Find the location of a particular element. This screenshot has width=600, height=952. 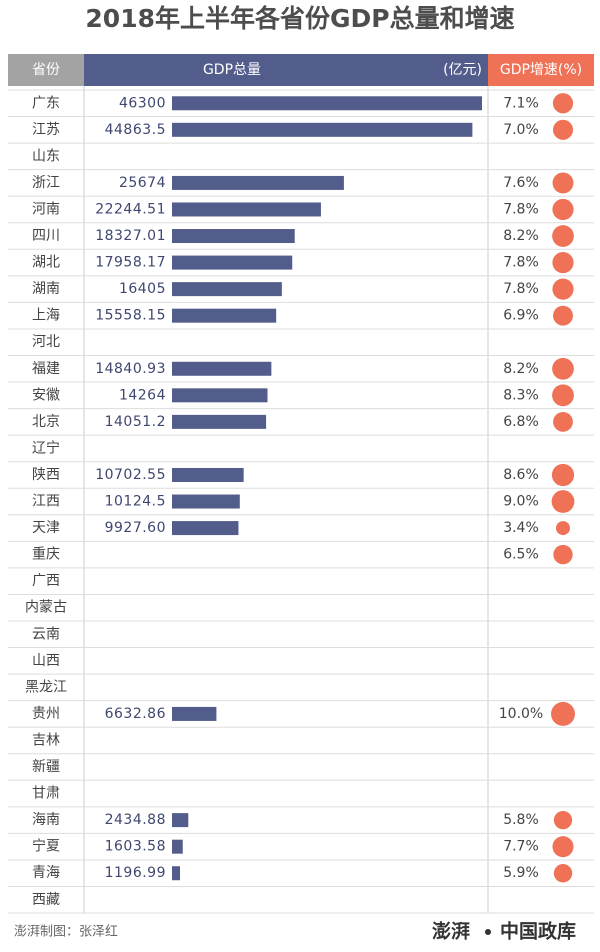

value-label: 10702.55 is located at coordinates (130, 475).